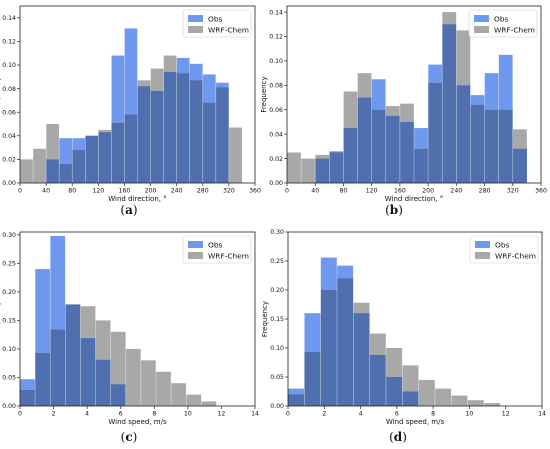 This screenshot has width=550, height=449. I want to click on caption-d-letter: d, so click(398, 437).